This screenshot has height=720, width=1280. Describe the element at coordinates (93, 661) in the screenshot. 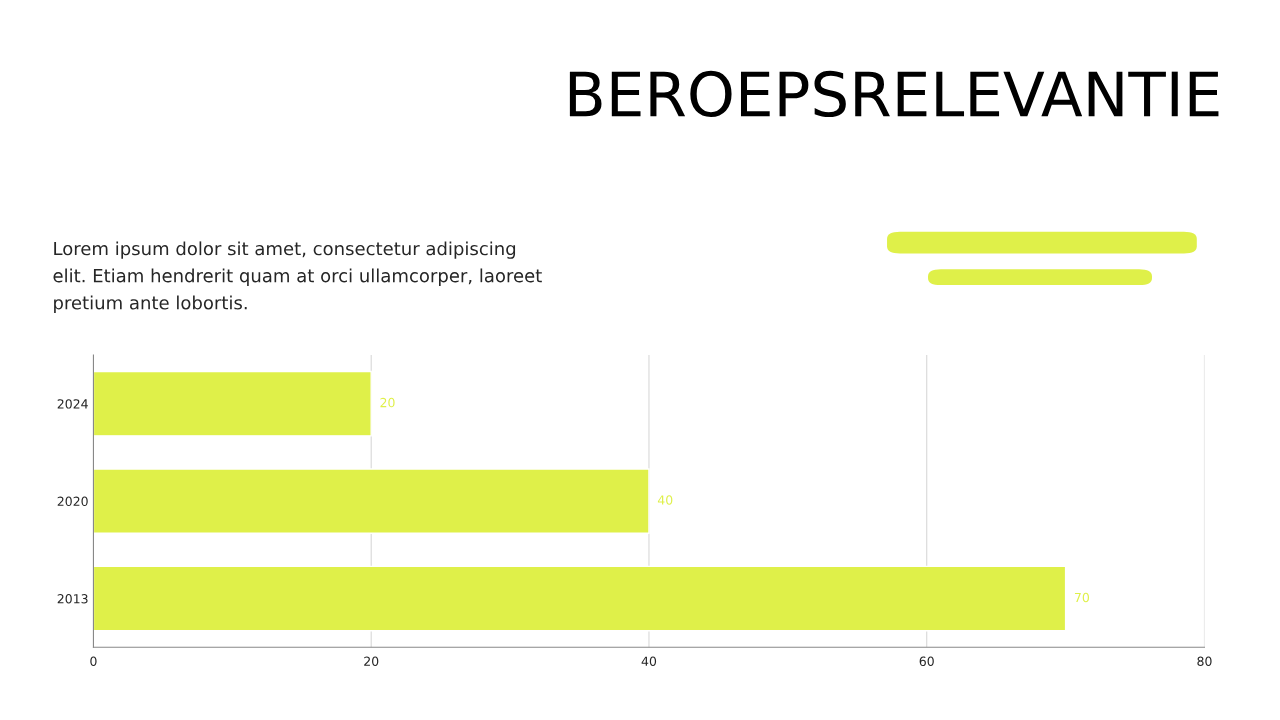

I see `x-tick-label: 0` at that location.